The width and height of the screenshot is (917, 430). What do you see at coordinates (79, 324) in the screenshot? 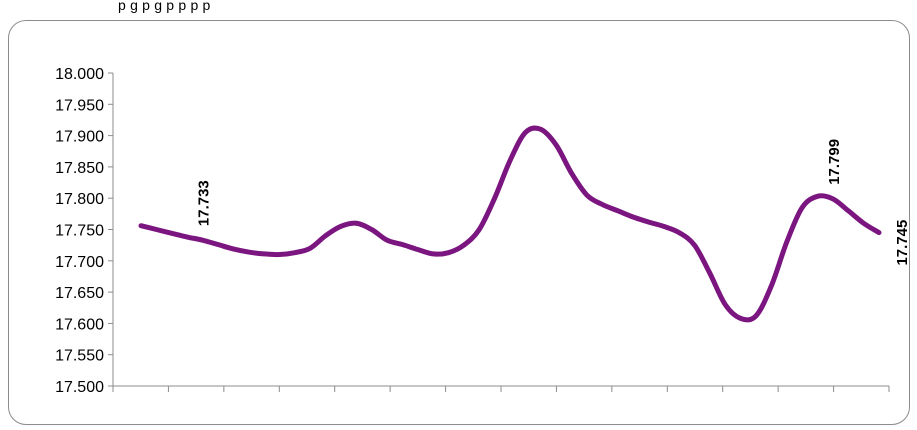
I see `y-tick-label: 17.600` at bounding box center [79, 324].